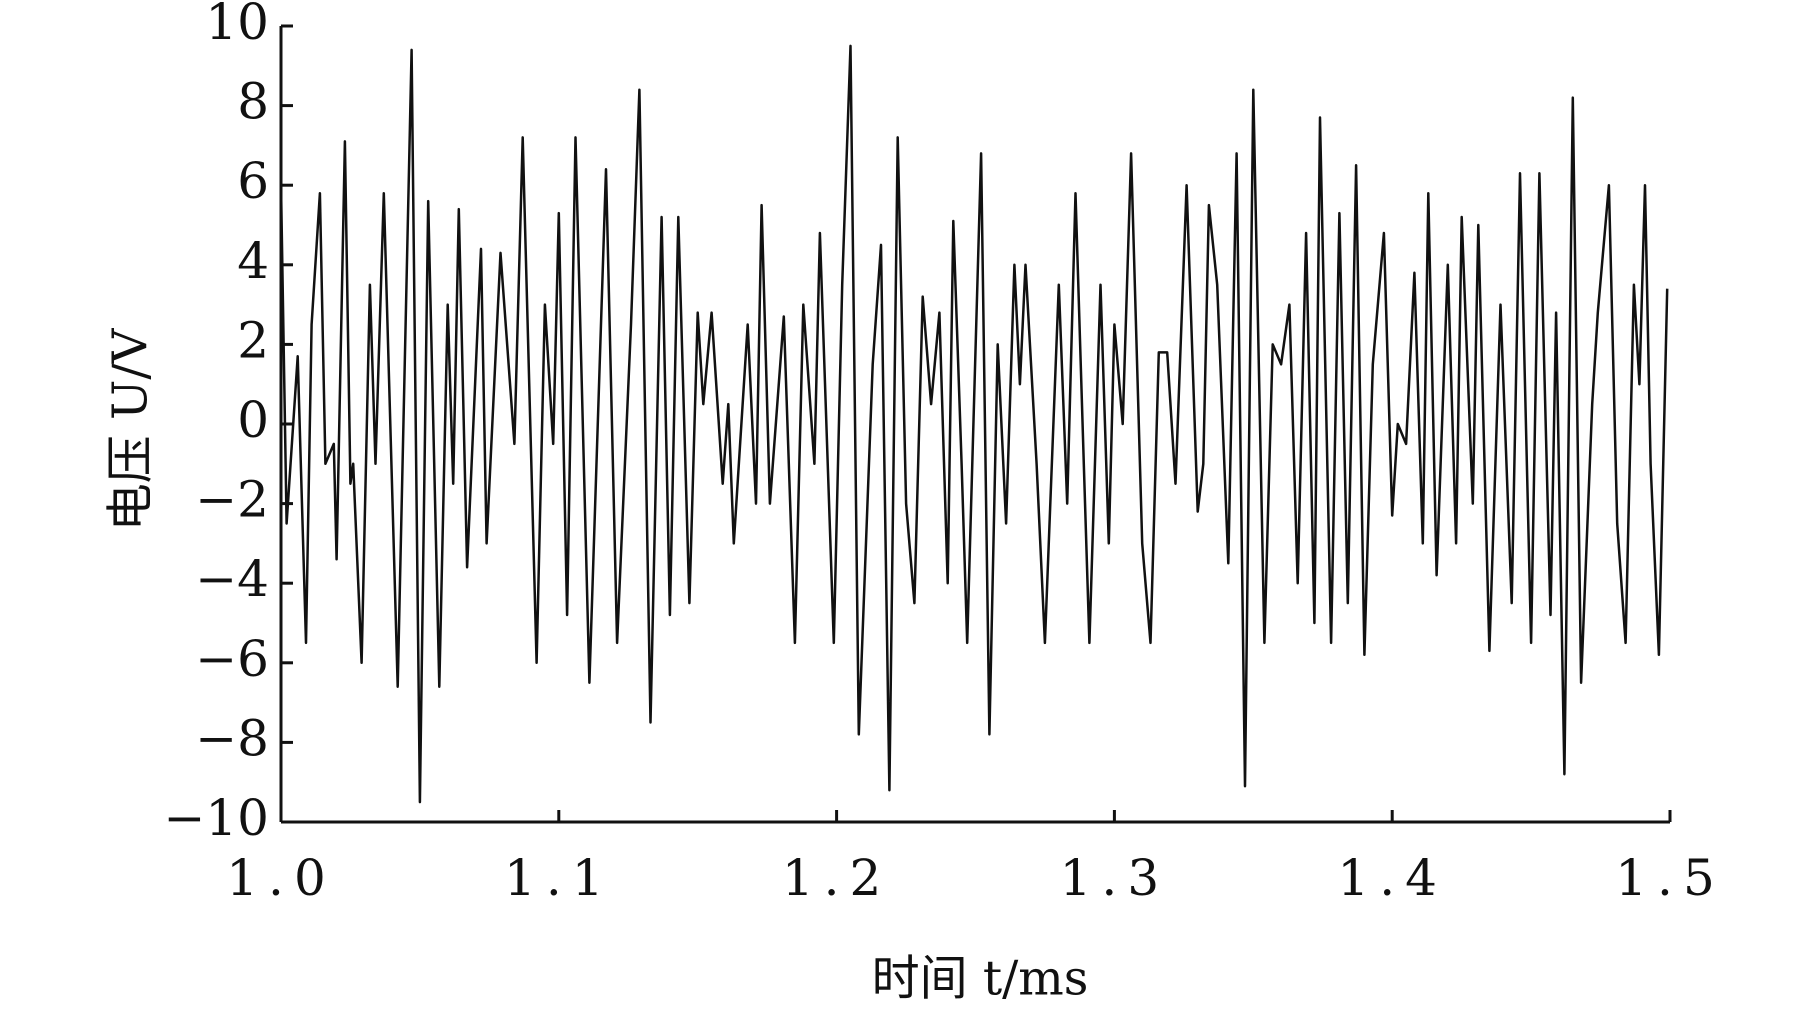 This screenshot has height=1014, width=1819. I want to click on x-tick-label: 1.5, so click(1670, 878).